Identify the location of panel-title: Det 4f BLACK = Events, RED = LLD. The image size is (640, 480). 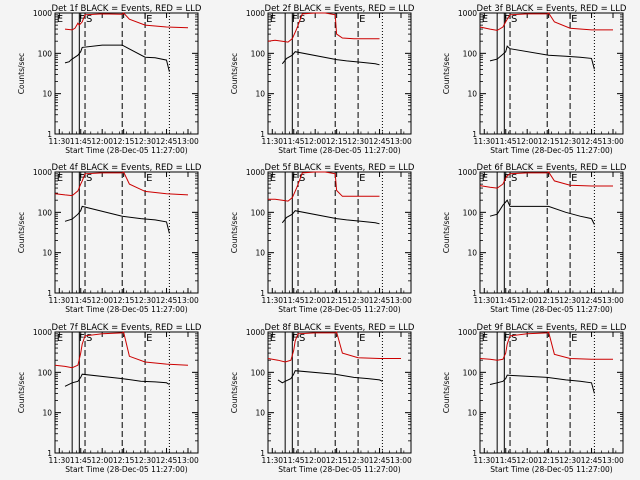
(127, 168).